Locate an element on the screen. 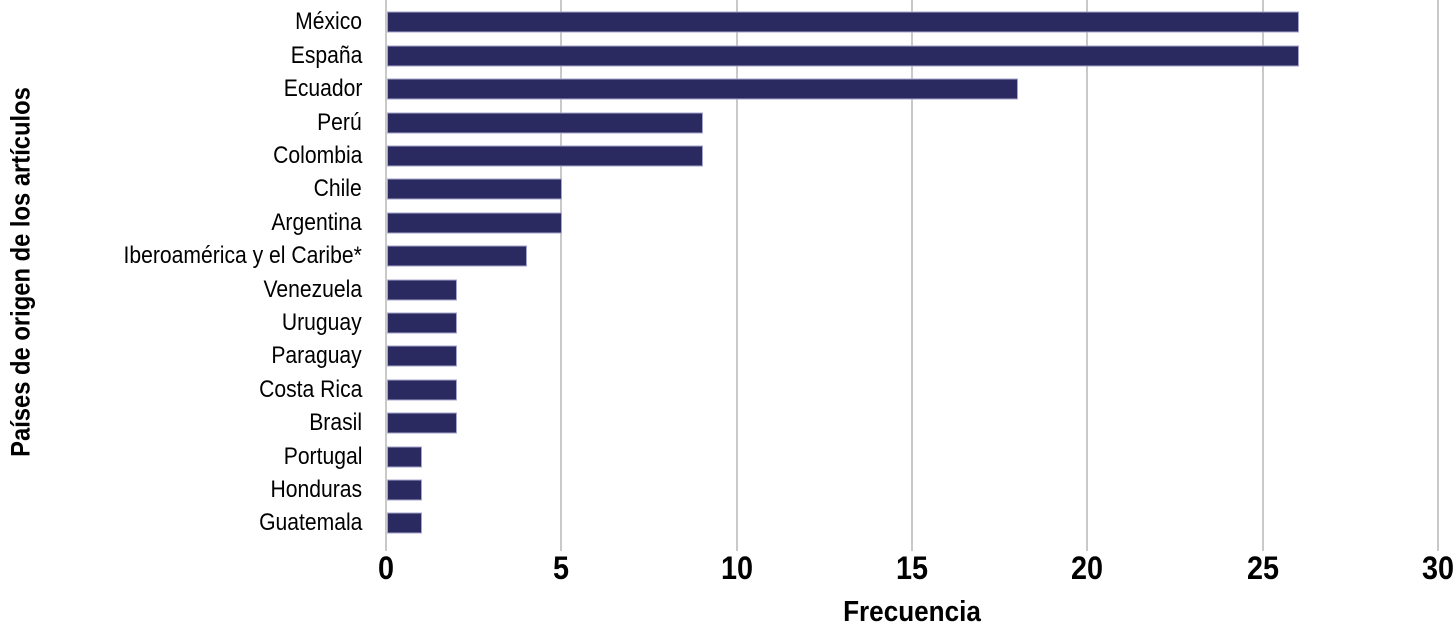  x-tick-label-25: 25 is located at coordinates (1263, 568).